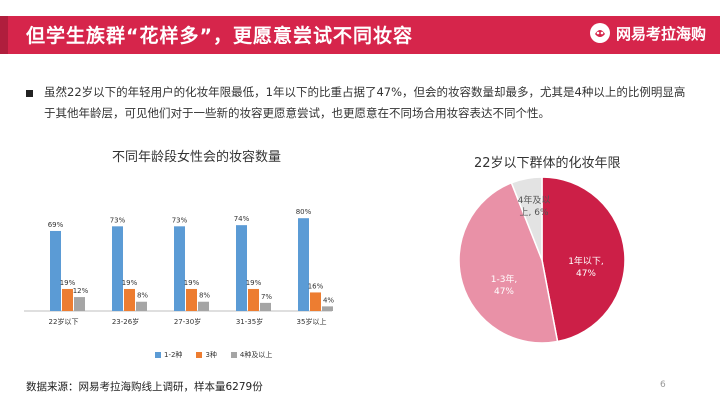 The height and width of the screenshot is (405, 720). I want to click on data-source: 数据来源：网易考拉海购线上调研，样本量6279份, so click(144, 387).